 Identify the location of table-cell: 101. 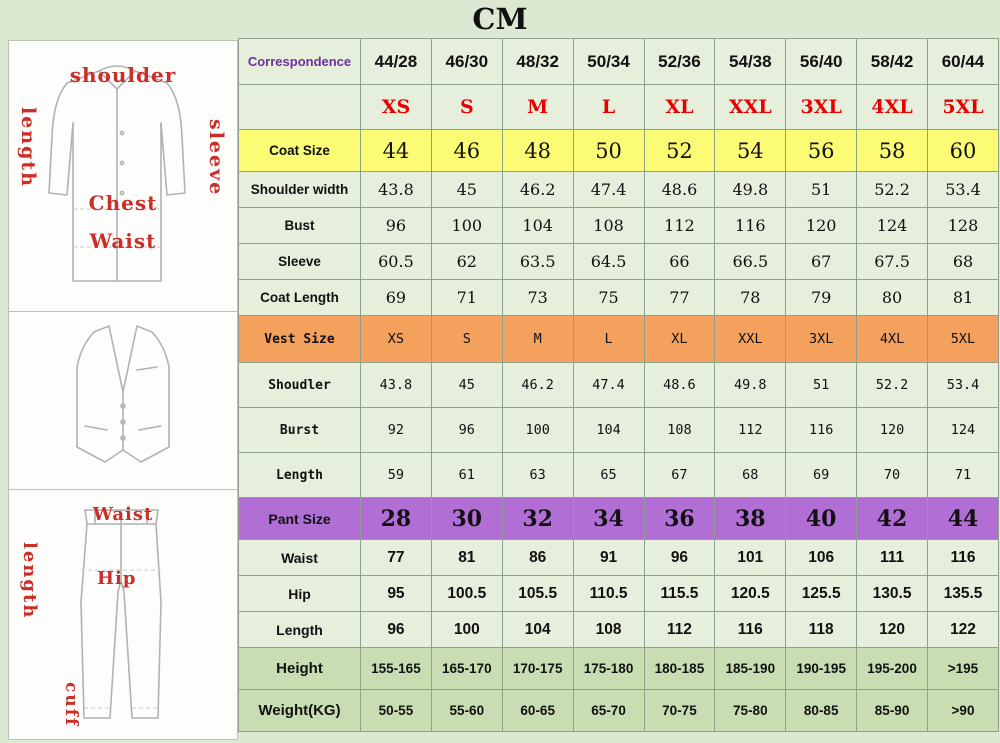
(750, 557).